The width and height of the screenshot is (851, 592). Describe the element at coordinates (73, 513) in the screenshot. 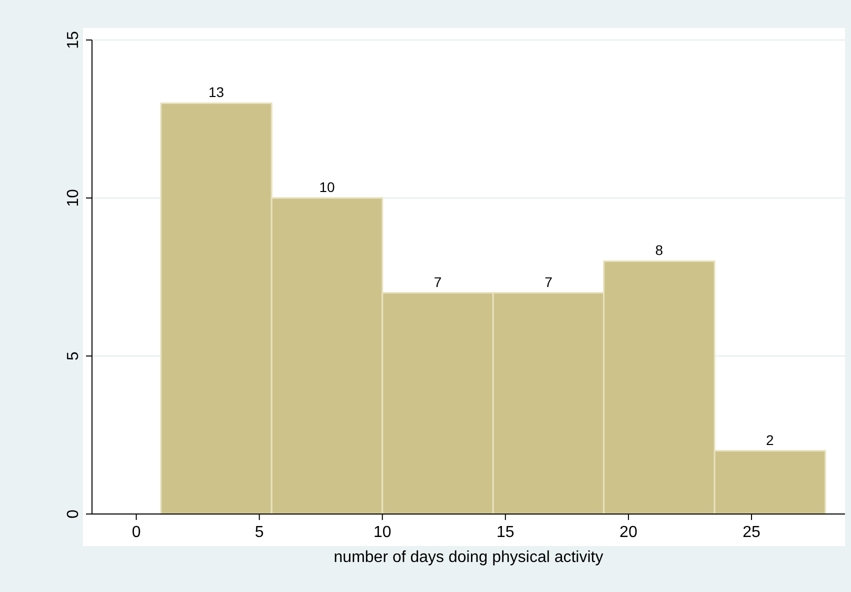

I see `y-tick-label: 0` at that location.